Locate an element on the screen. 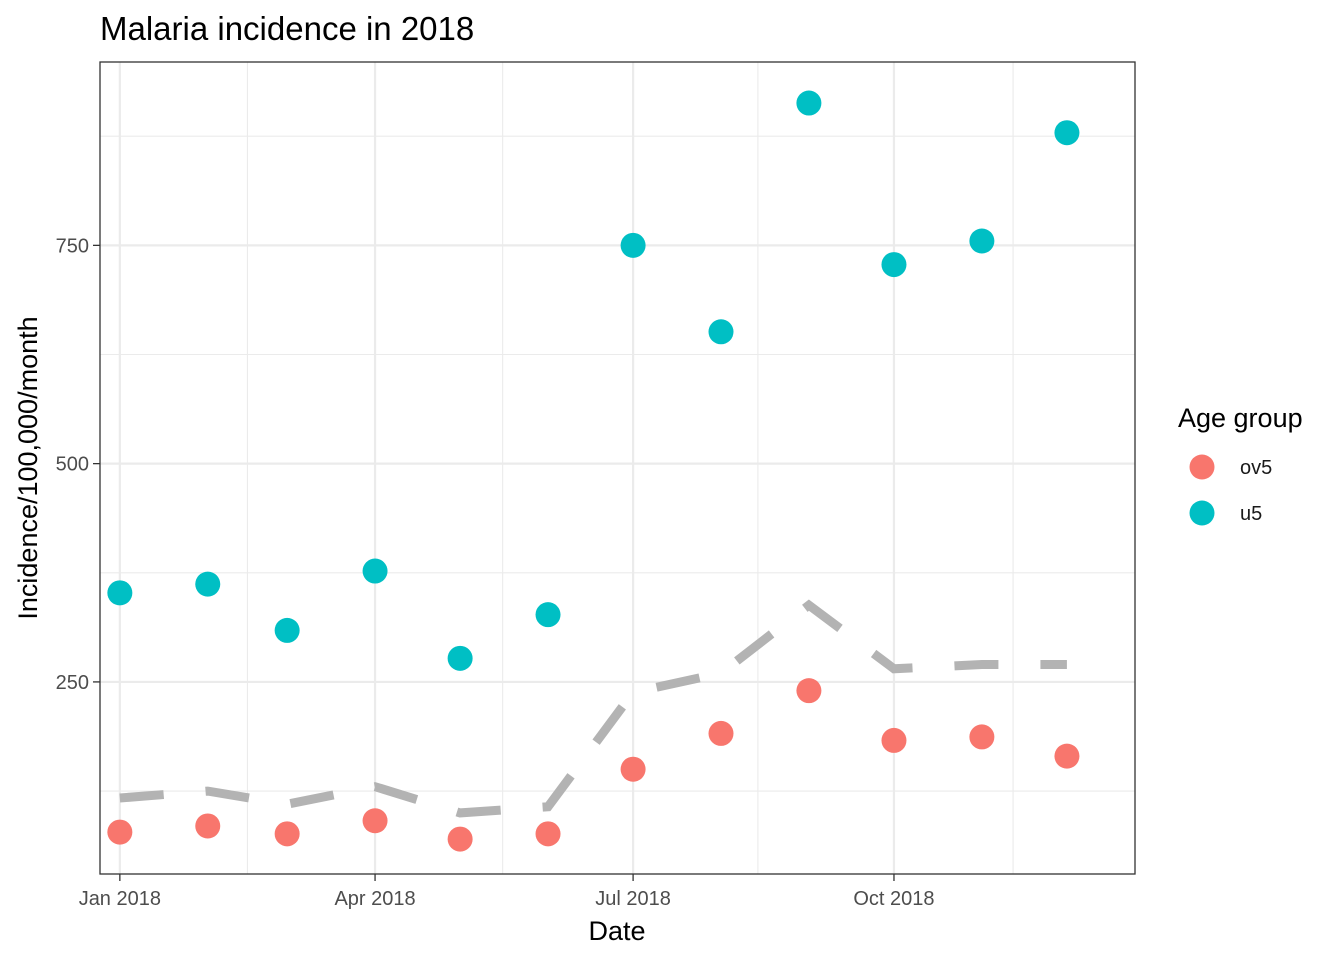 This screenshot has width=1344, height=960. x-tick-label: Jan 2018 is located at coordinates (120, 899).